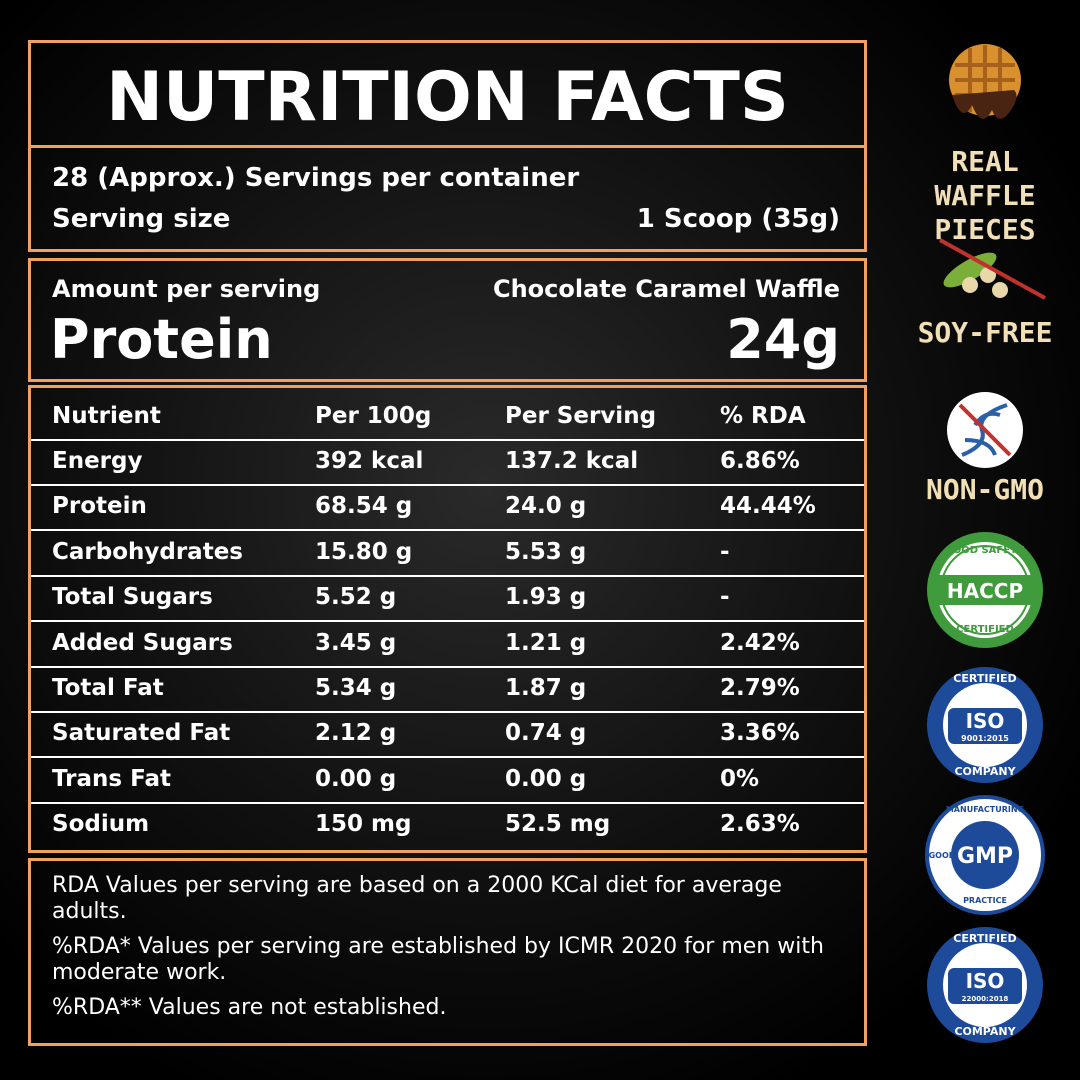 The image size is (1080, 1080). Describe the element at coordinates (546, 597) in the screenshot. I see `table-cell: 1.93 g` at that location.